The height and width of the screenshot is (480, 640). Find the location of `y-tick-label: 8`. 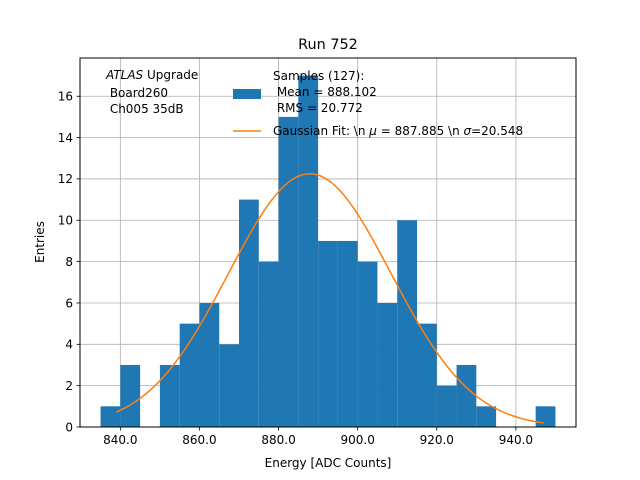

y-tick-label: 8 is located at coordinates (69, 262).